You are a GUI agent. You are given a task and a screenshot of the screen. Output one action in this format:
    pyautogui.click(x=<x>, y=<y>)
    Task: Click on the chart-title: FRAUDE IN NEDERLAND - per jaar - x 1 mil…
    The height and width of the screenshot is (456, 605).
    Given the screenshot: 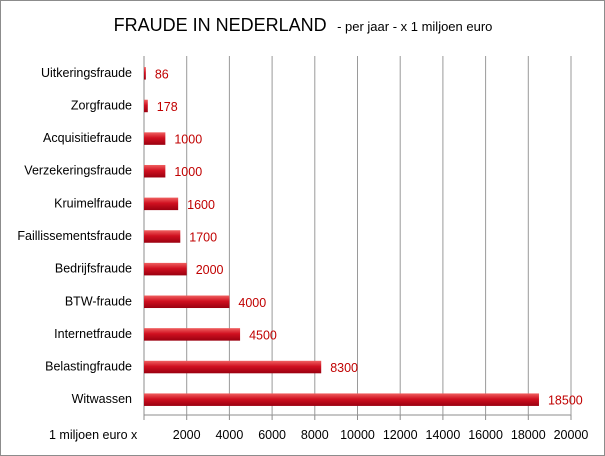 What is the action you would take?
    pyautogui.click(x=303, y=25)
    